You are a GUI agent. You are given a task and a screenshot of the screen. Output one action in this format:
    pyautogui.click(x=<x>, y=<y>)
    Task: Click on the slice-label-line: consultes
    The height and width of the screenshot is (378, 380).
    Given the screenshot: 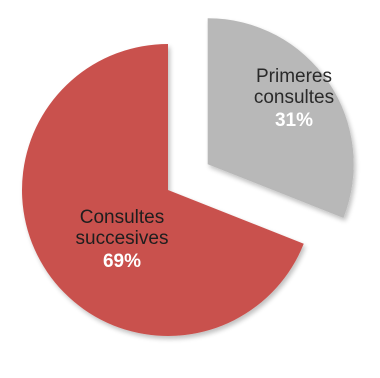 What is the action you would take?
    pyautogui.click(x=294, y=97)
    